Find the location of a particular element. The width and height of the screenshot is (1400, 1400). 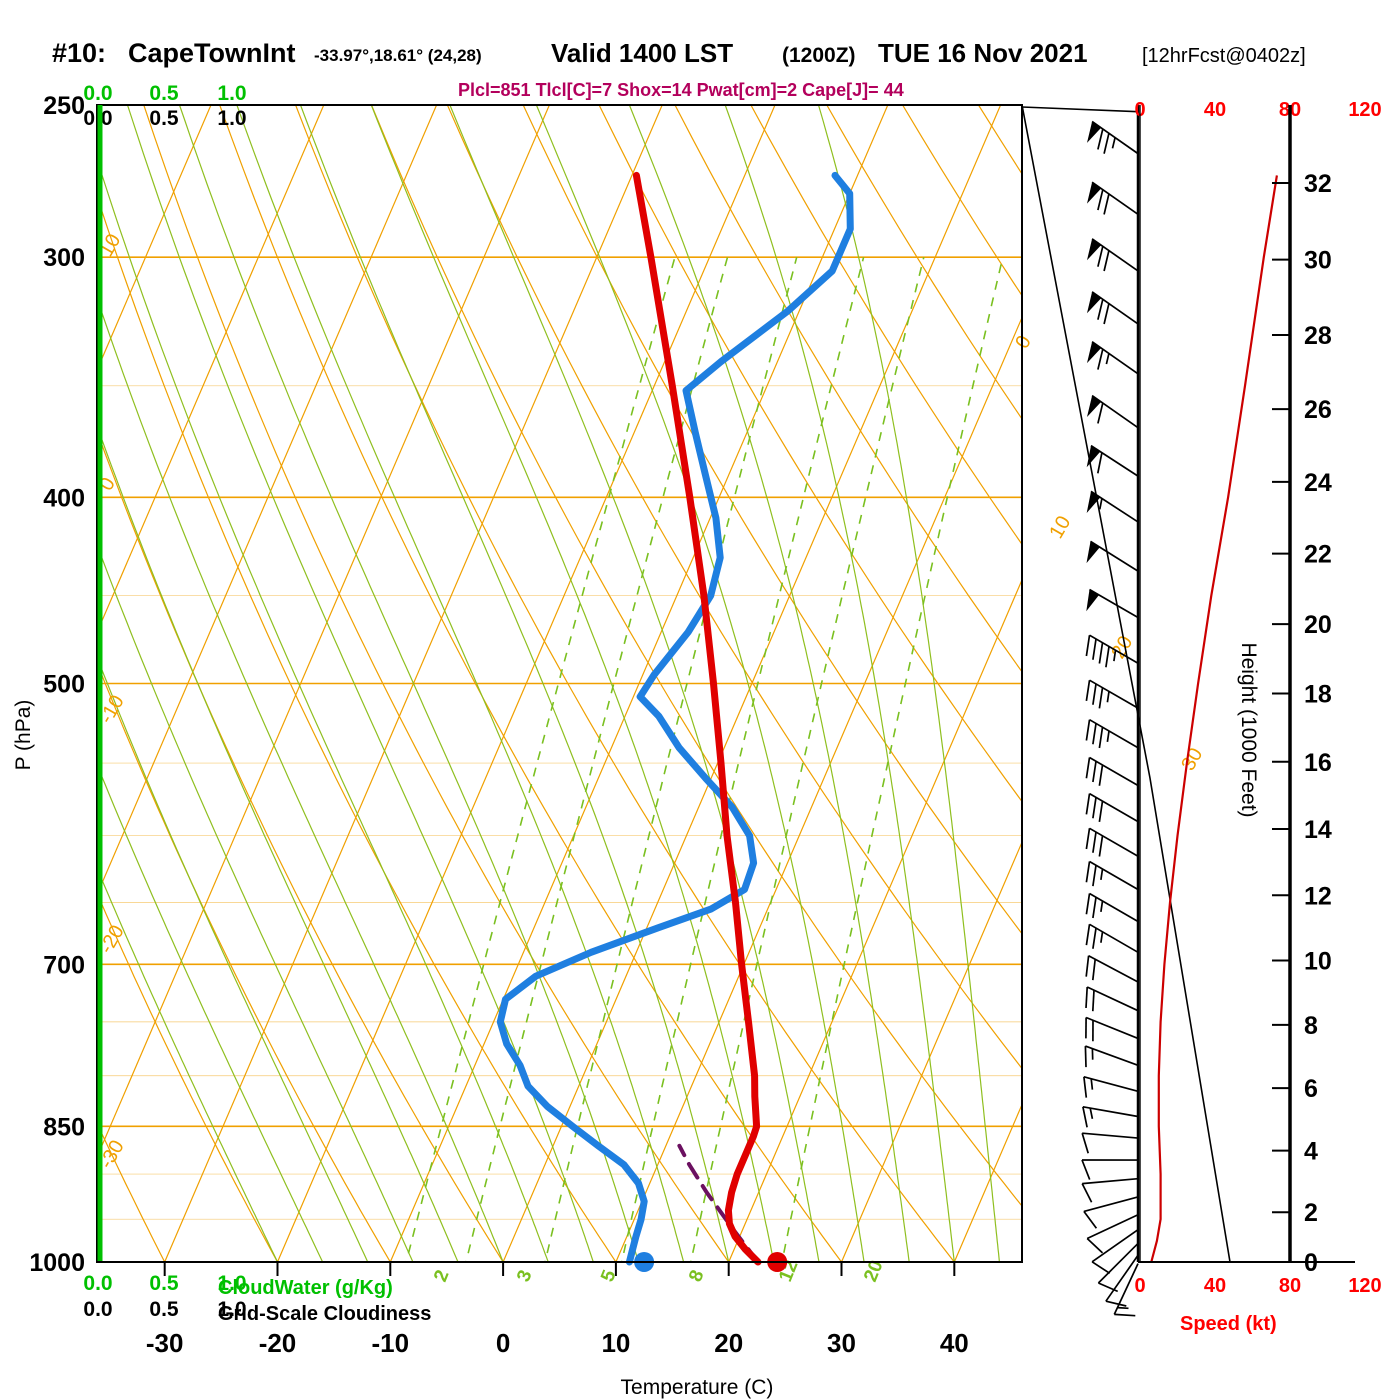

frame-diagonal is located at coordinates (1126, 683).